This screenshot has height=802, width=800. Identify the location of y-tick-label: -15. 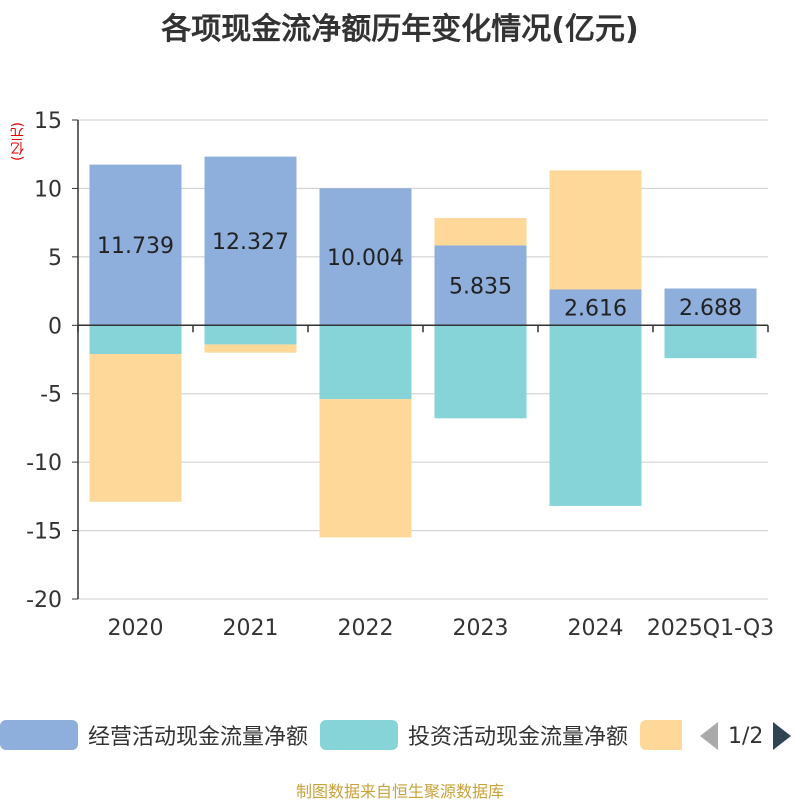
(44, 532).